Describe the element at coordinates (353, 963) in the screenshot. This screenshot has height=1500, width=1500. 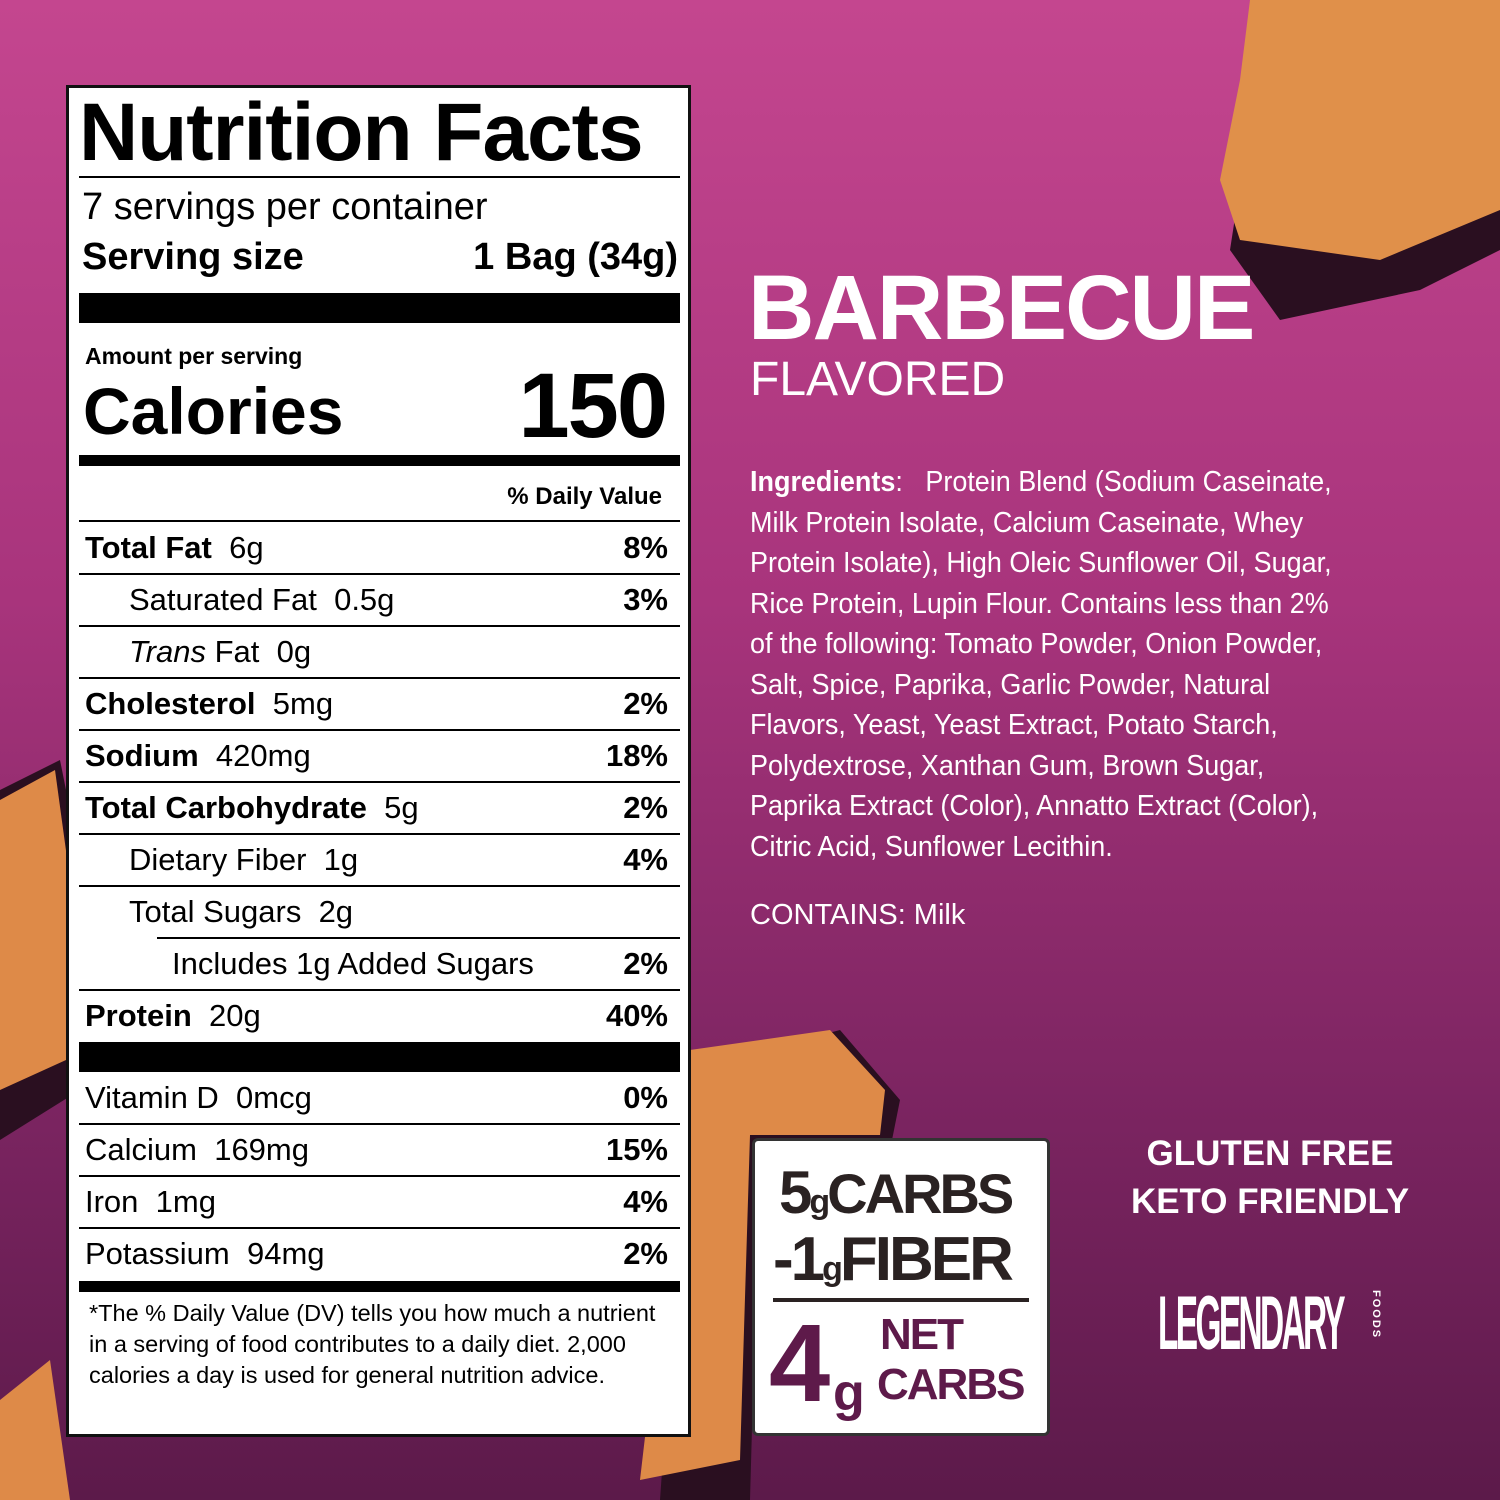
I see `nutrient-name: Includes 1g Added Sugars` at that location.